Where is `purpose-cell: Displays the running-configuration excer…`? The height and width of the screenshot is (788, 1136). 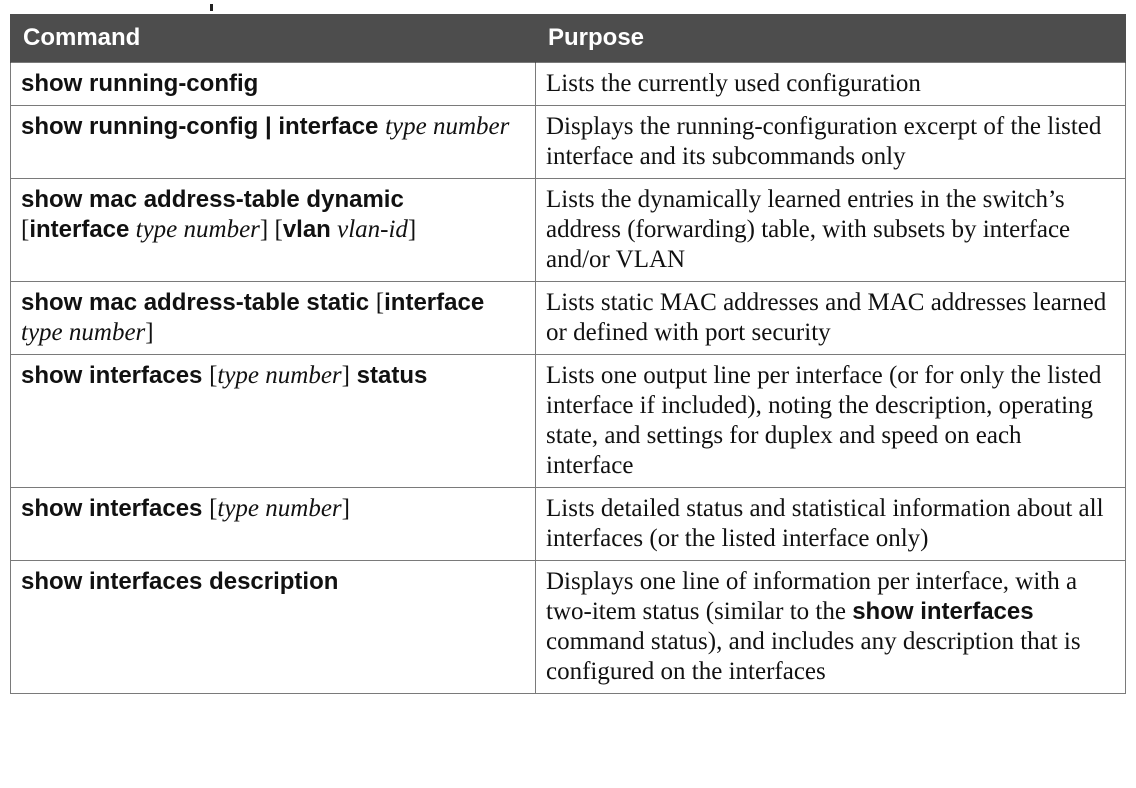
purpose-cell: Displays the running-configuration excer… is located at coordinates (830, 142).